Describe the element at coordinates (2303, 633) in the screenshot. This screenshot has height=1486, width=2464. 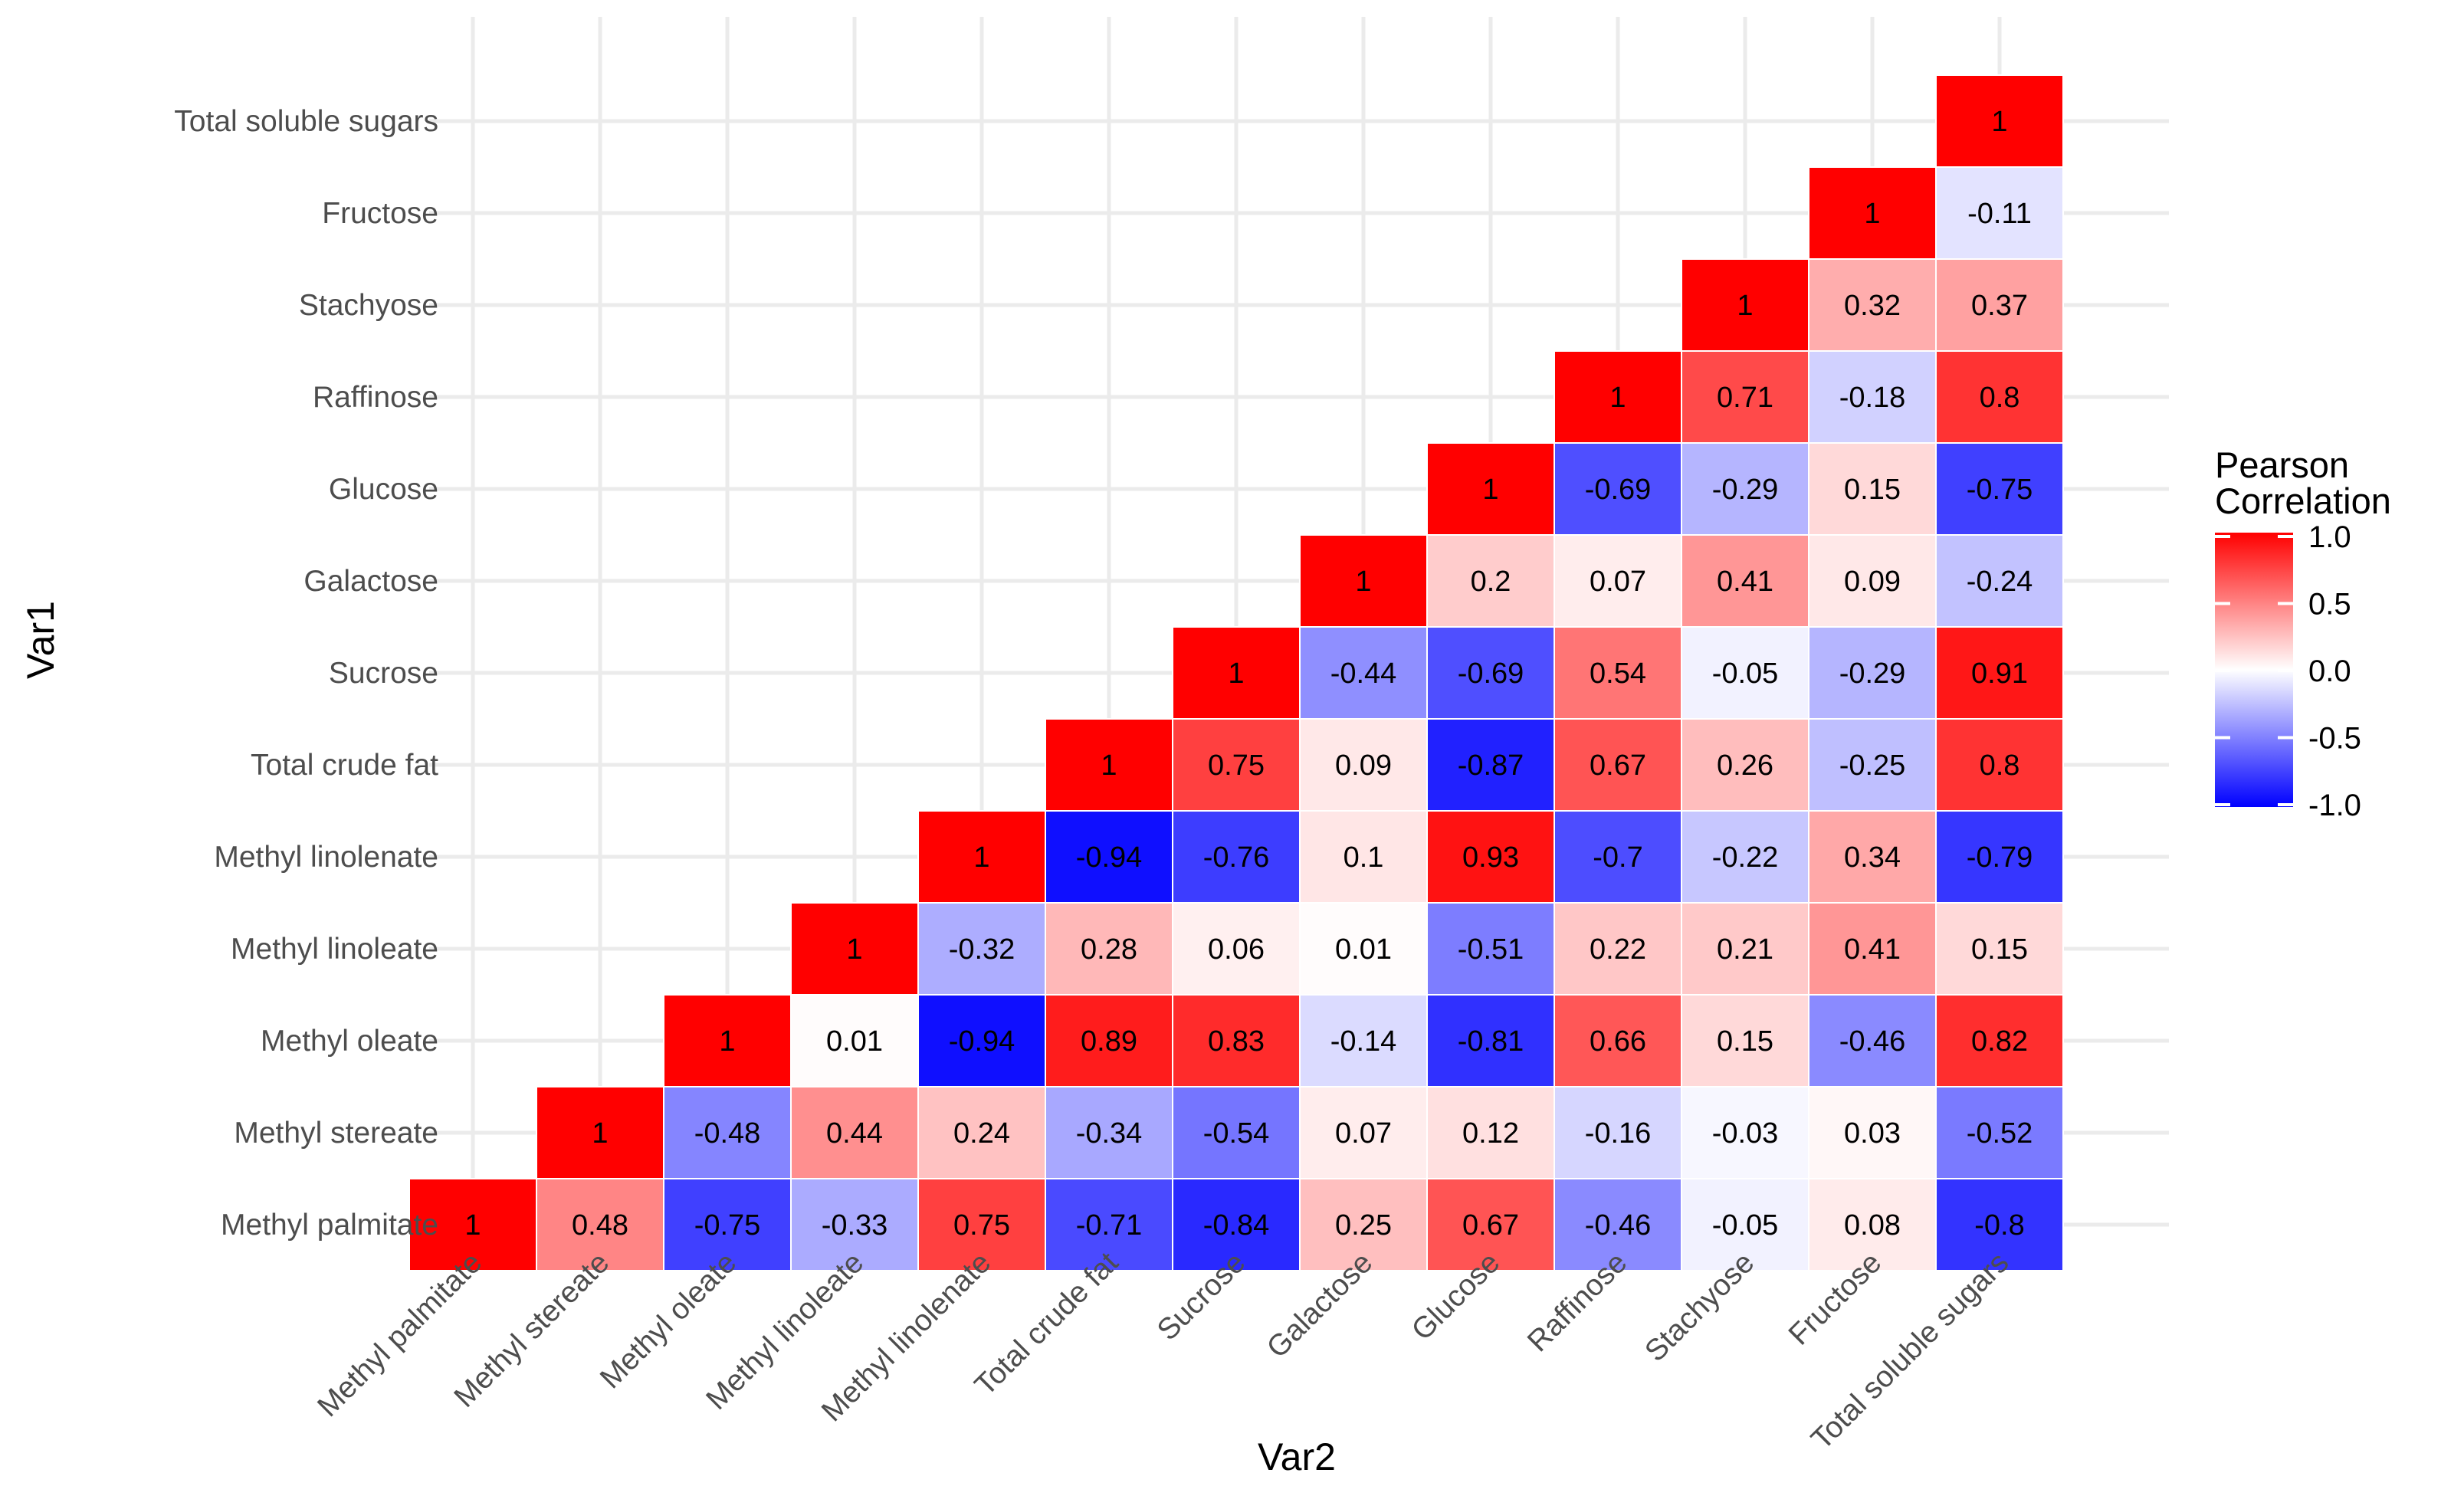
I see `legend: Pearson Correlation 1.0 0.5 0.0 -0.5 -1.0` at that location.